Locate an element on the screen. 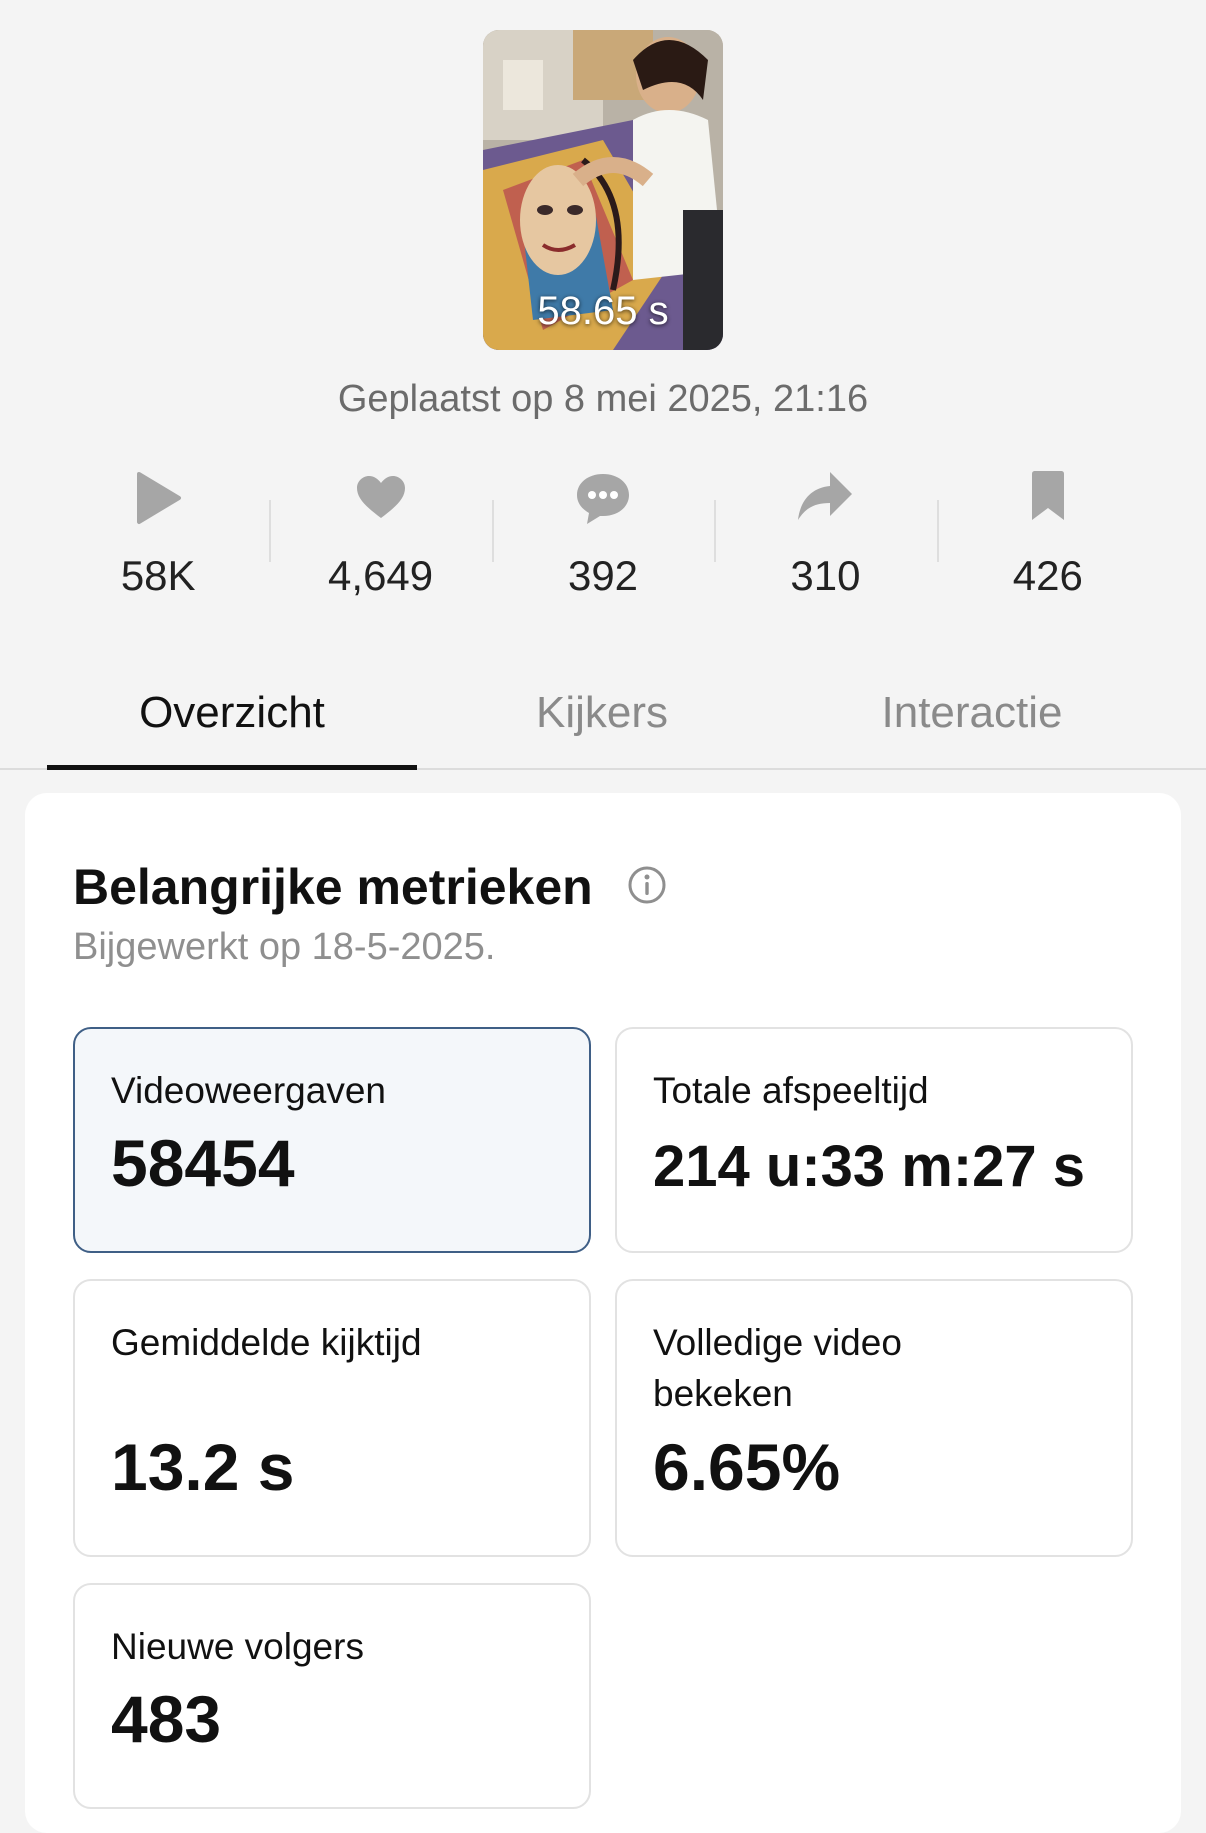  card-title: Belangrijke metrieken is located at coordinates (333, 887).